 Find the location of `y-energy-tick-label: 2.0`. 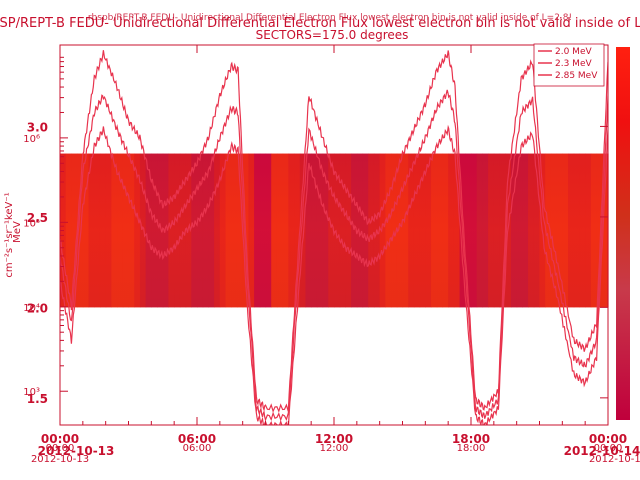

y-energy-tick-label: 2.0 is located at coordinates (37, 308).